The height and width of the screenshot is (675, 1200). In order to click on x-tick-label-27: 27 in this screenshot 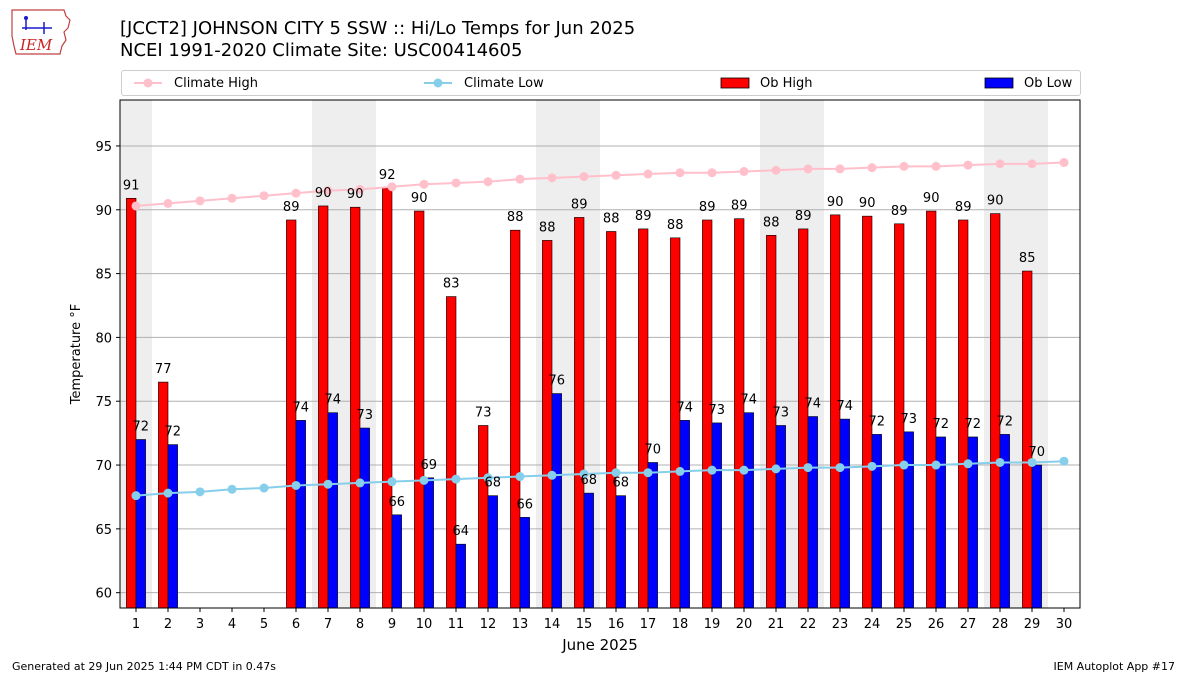, I will do `click(968, 624)`.